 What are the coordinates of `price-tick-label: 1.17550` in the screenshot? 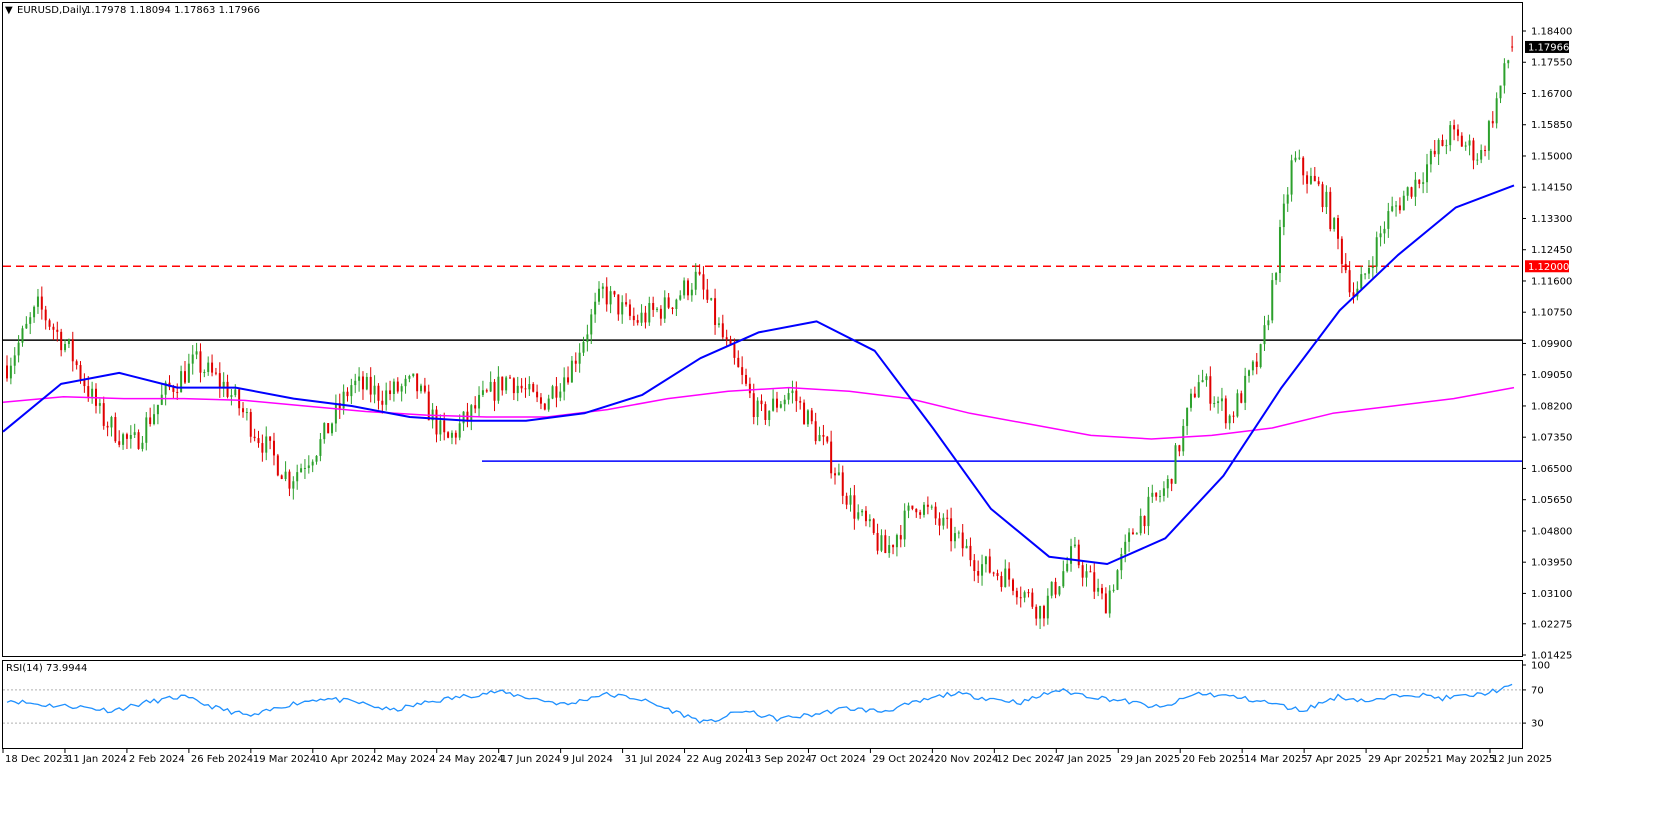 It's located at (1551, 63).